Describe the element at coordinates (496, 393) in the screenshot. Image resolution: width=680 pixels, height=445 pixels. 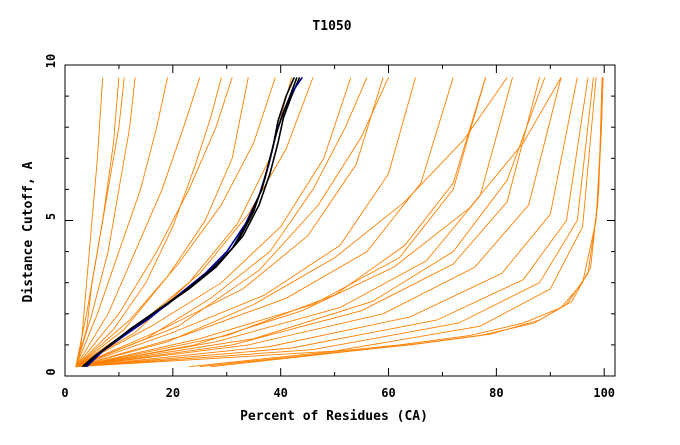
I see `x-tick-label: 80` at that location.